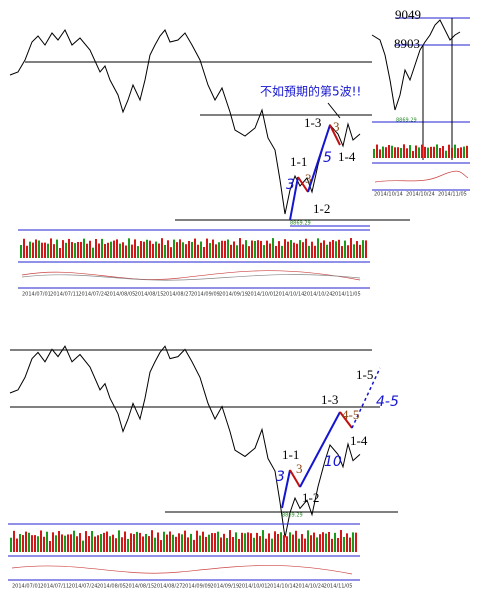  I want to click on wave-label: 1-3, so click(312, 122).